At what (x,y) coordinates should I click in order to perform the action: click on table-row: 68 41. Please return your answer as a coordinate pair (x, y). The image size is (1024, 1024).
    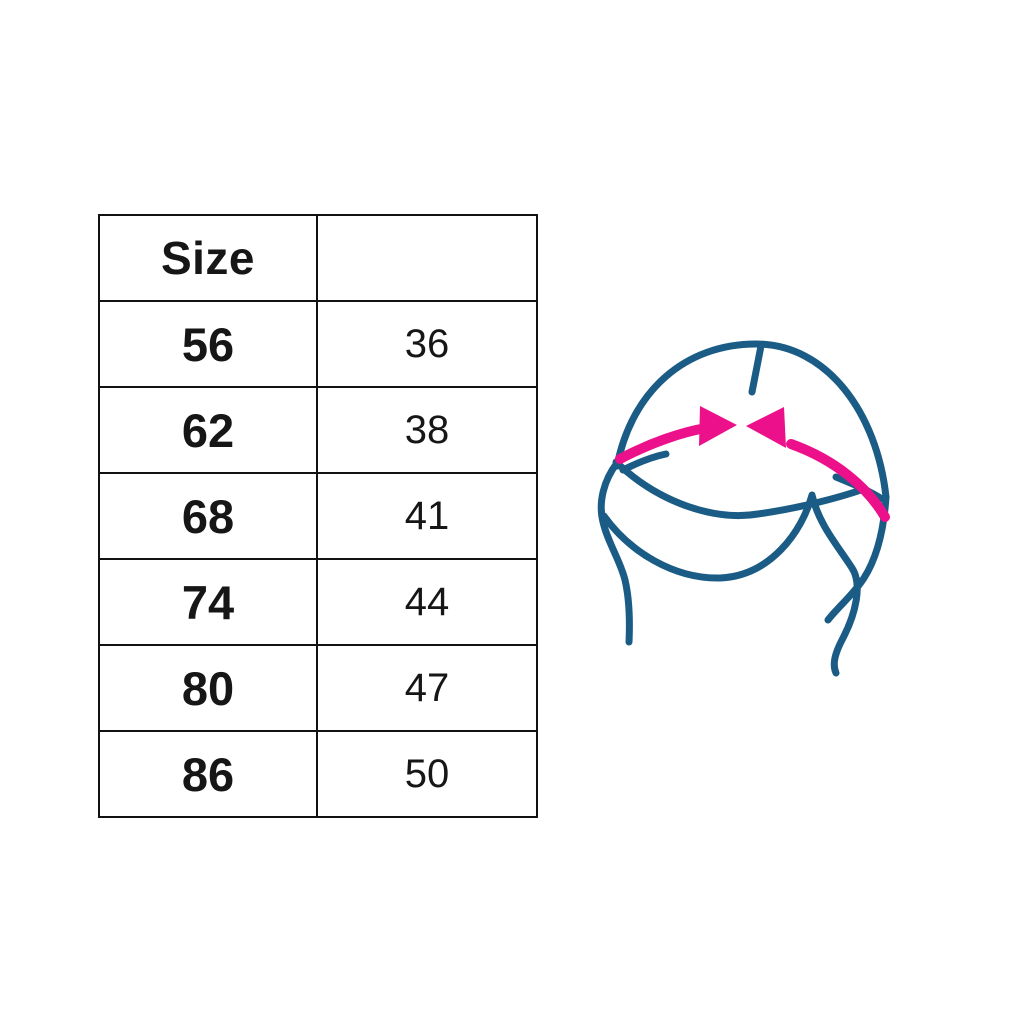
    Looking at the image, I should click on (318, 516).